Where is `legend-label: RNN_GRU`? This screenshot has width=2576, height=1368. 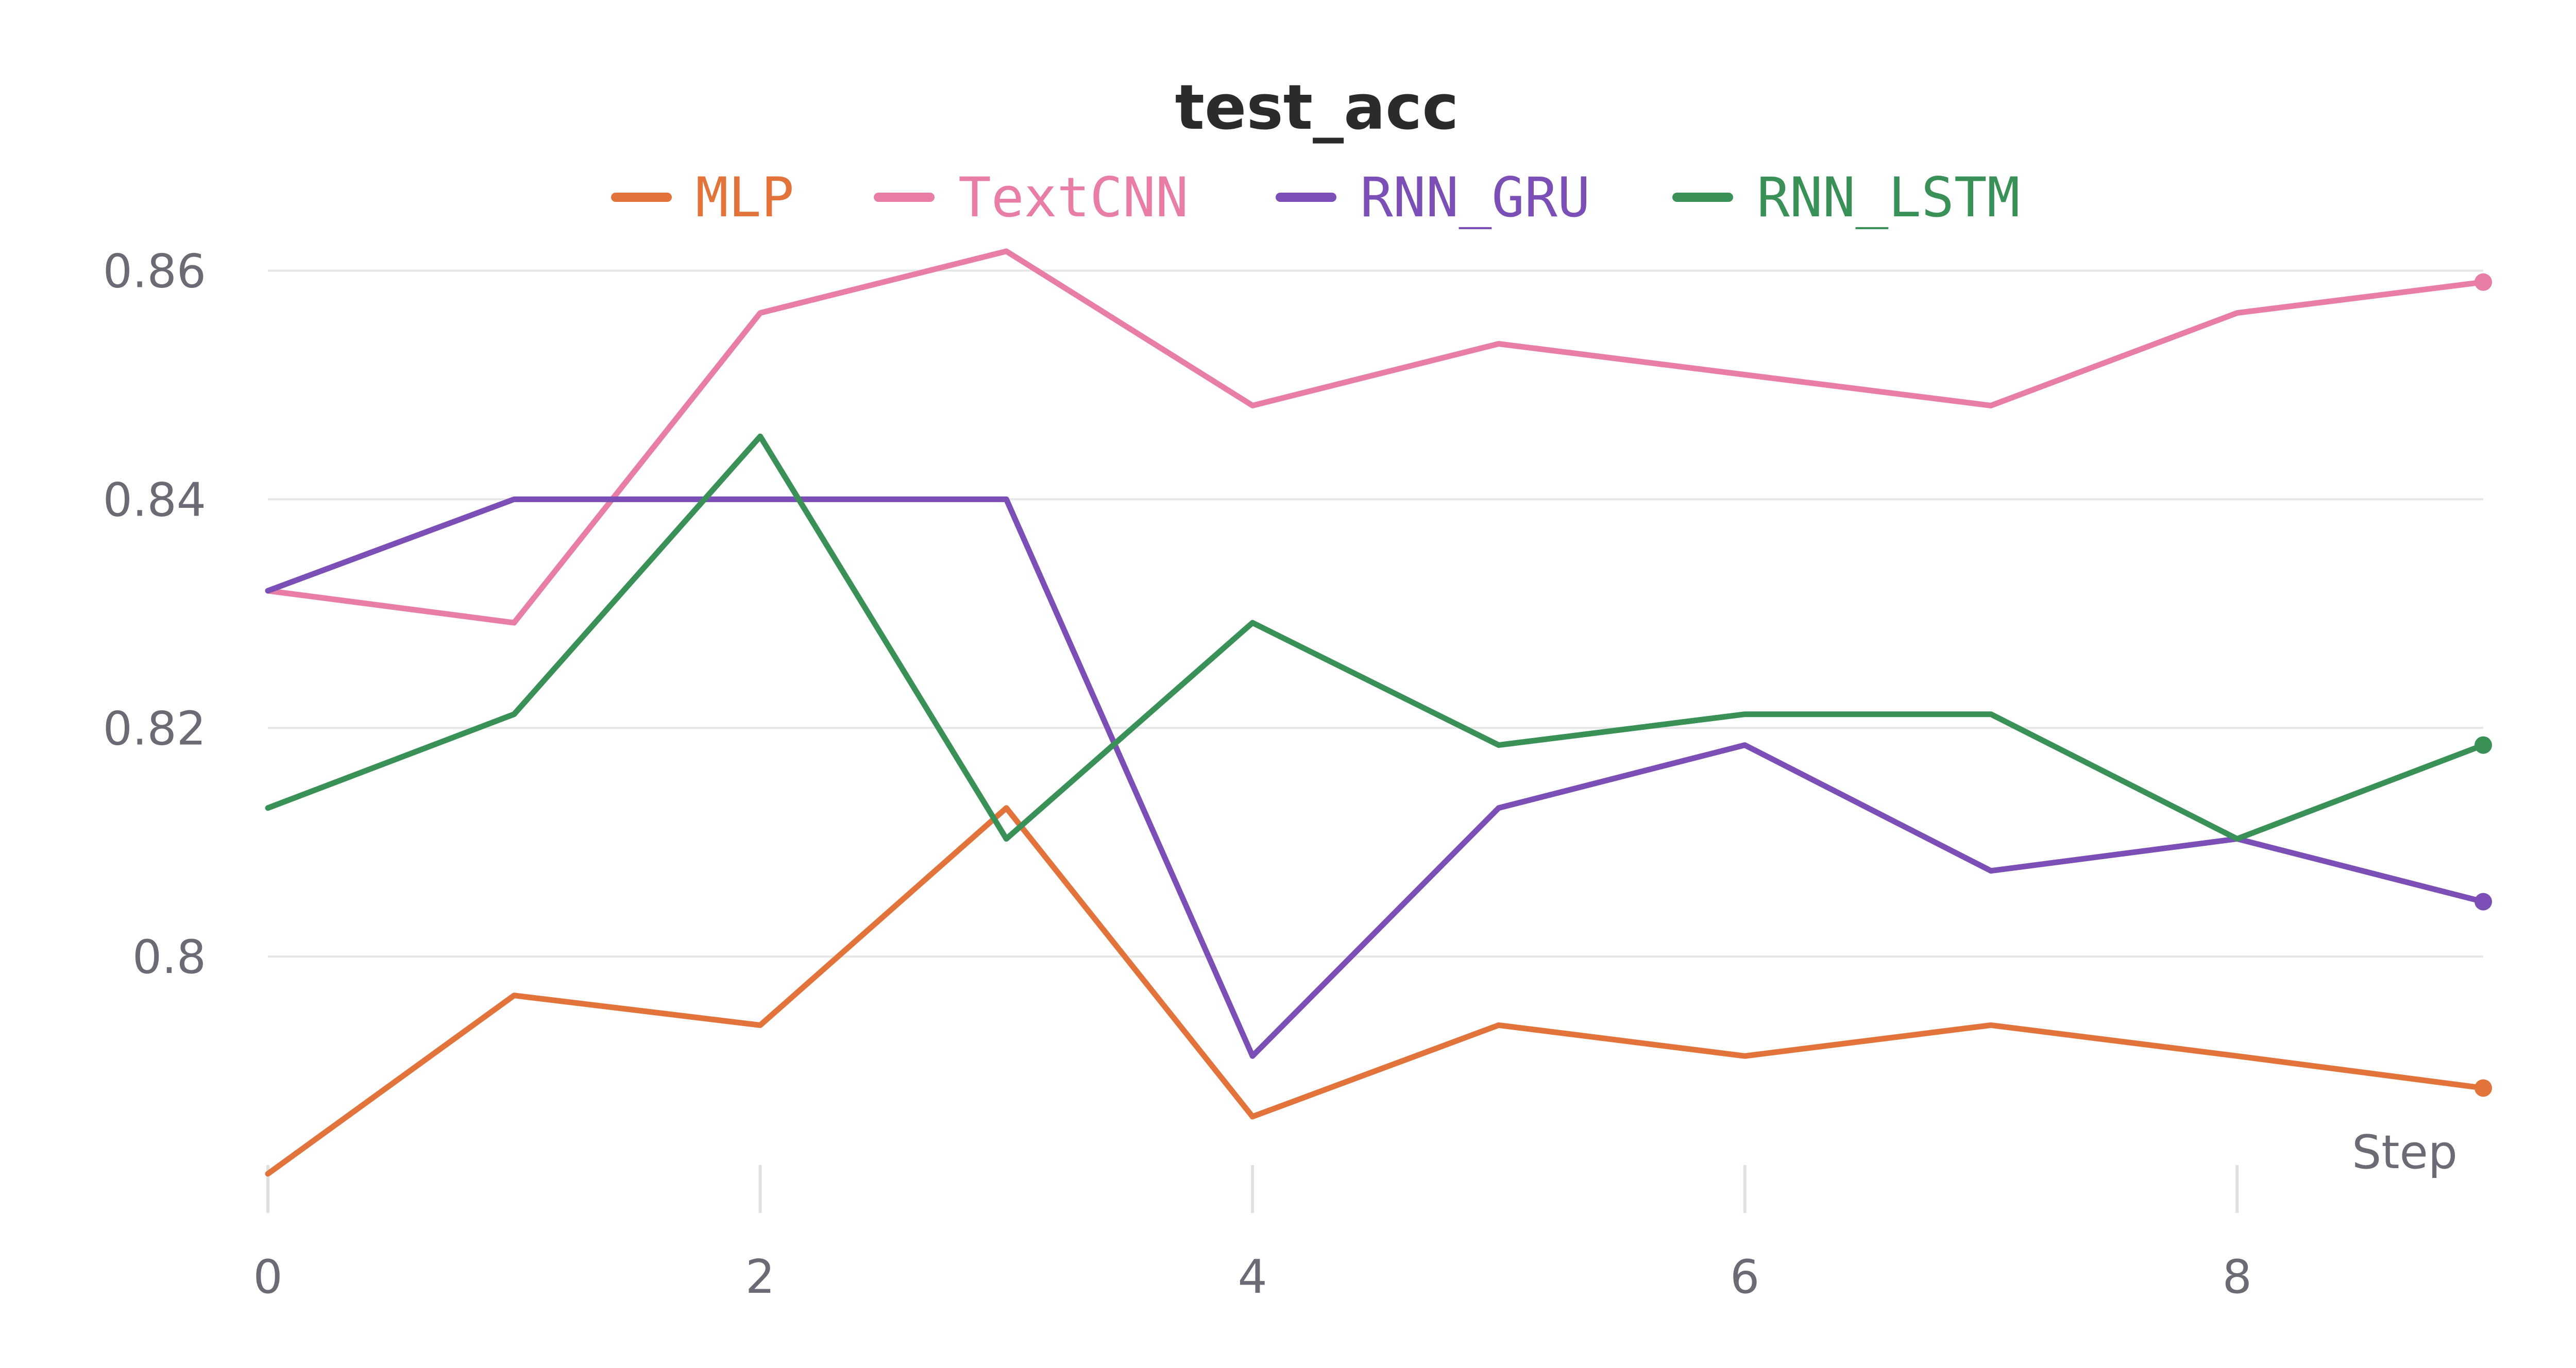 legend-label: RNN_GRU is located at coordinates (1475, 197).